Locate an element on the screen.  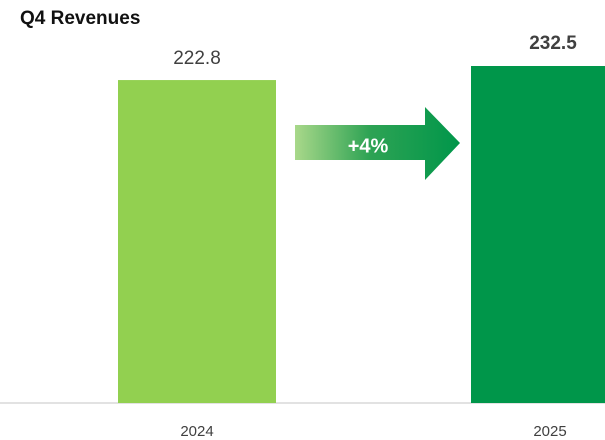
growth-arrow is located at coordinates (377, 143).